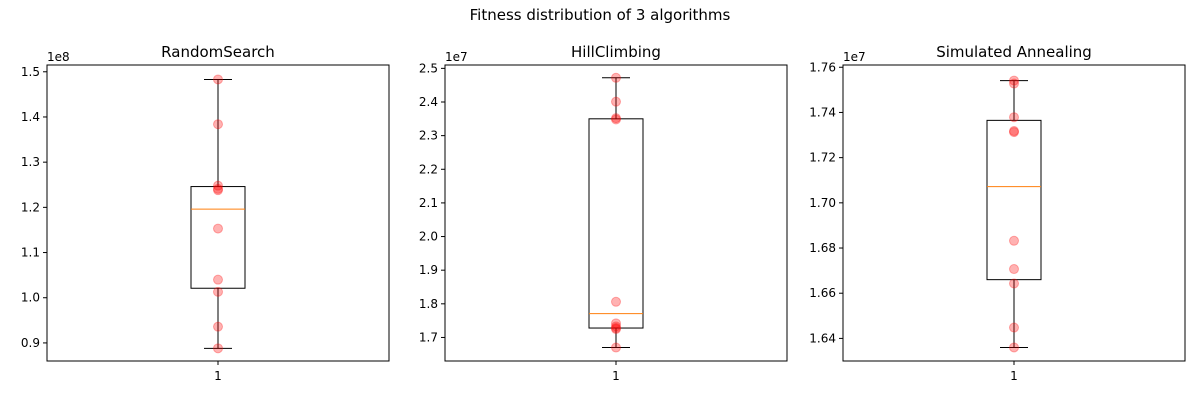  What do you see at coordinates (822, 112) in the screenshot?
I see `y-tick-label: 1.74` at bounding box center [822, 112].